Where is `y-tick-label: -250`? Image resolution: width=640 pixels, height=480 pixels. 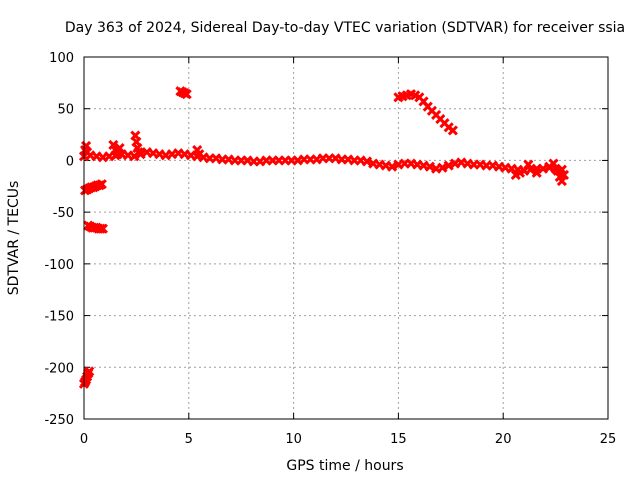
y-tick-label: -250 is located at coordinates (59, 420).